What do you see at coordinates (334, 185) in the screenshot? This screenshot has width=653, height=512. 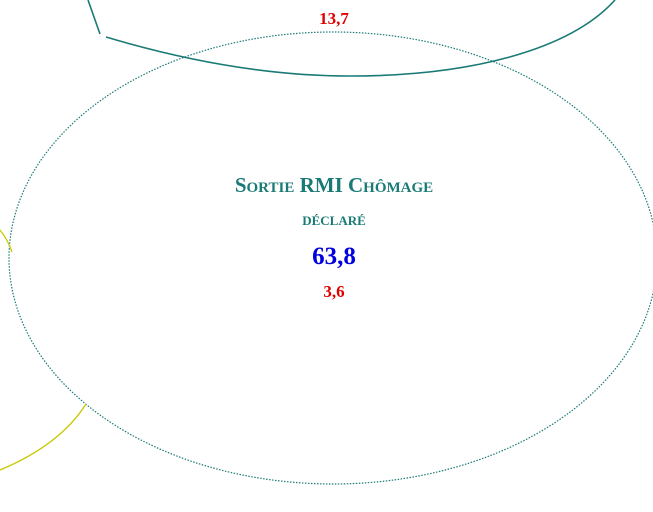 I see `node-label: Sortie RMI Chômage` at bounding box center [334, 185].